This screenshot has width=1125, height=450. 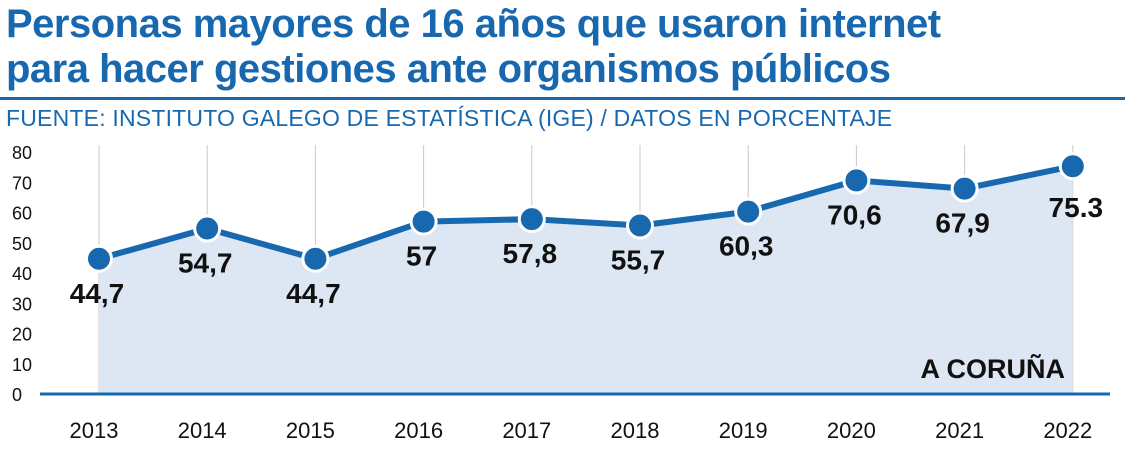 I want to click on y-tick-label: 80, so click(x=22, y=153).